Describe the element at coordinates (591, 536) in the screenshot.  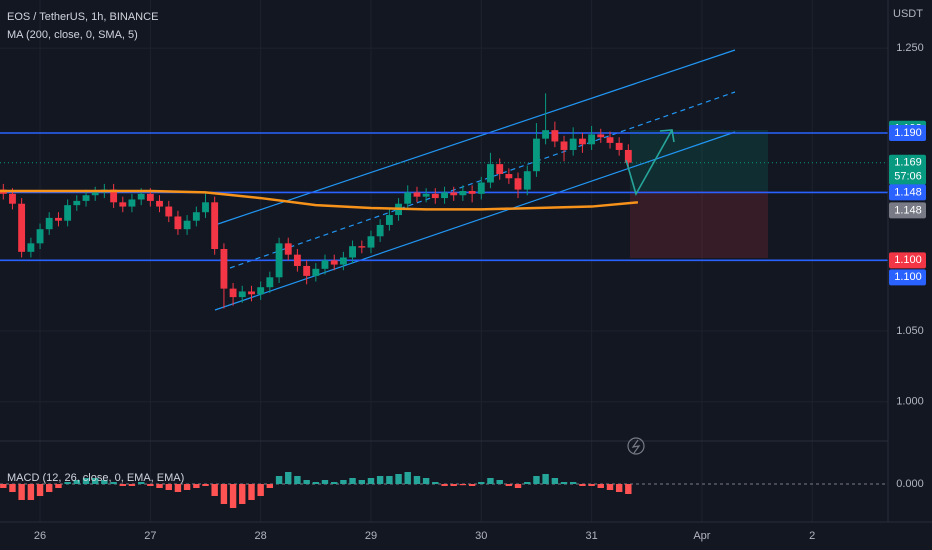
I see `x-tick-label: 31` at that location.